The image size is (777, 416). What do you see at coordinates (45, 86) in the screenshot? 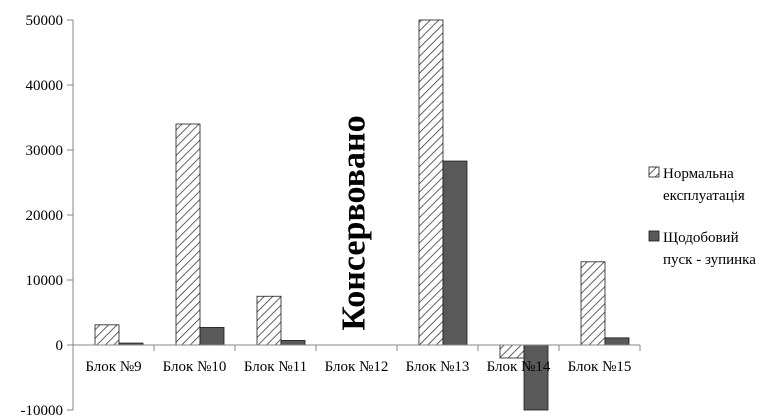
I see `y-tick-label: 40000` at bounding box center [45, 86].